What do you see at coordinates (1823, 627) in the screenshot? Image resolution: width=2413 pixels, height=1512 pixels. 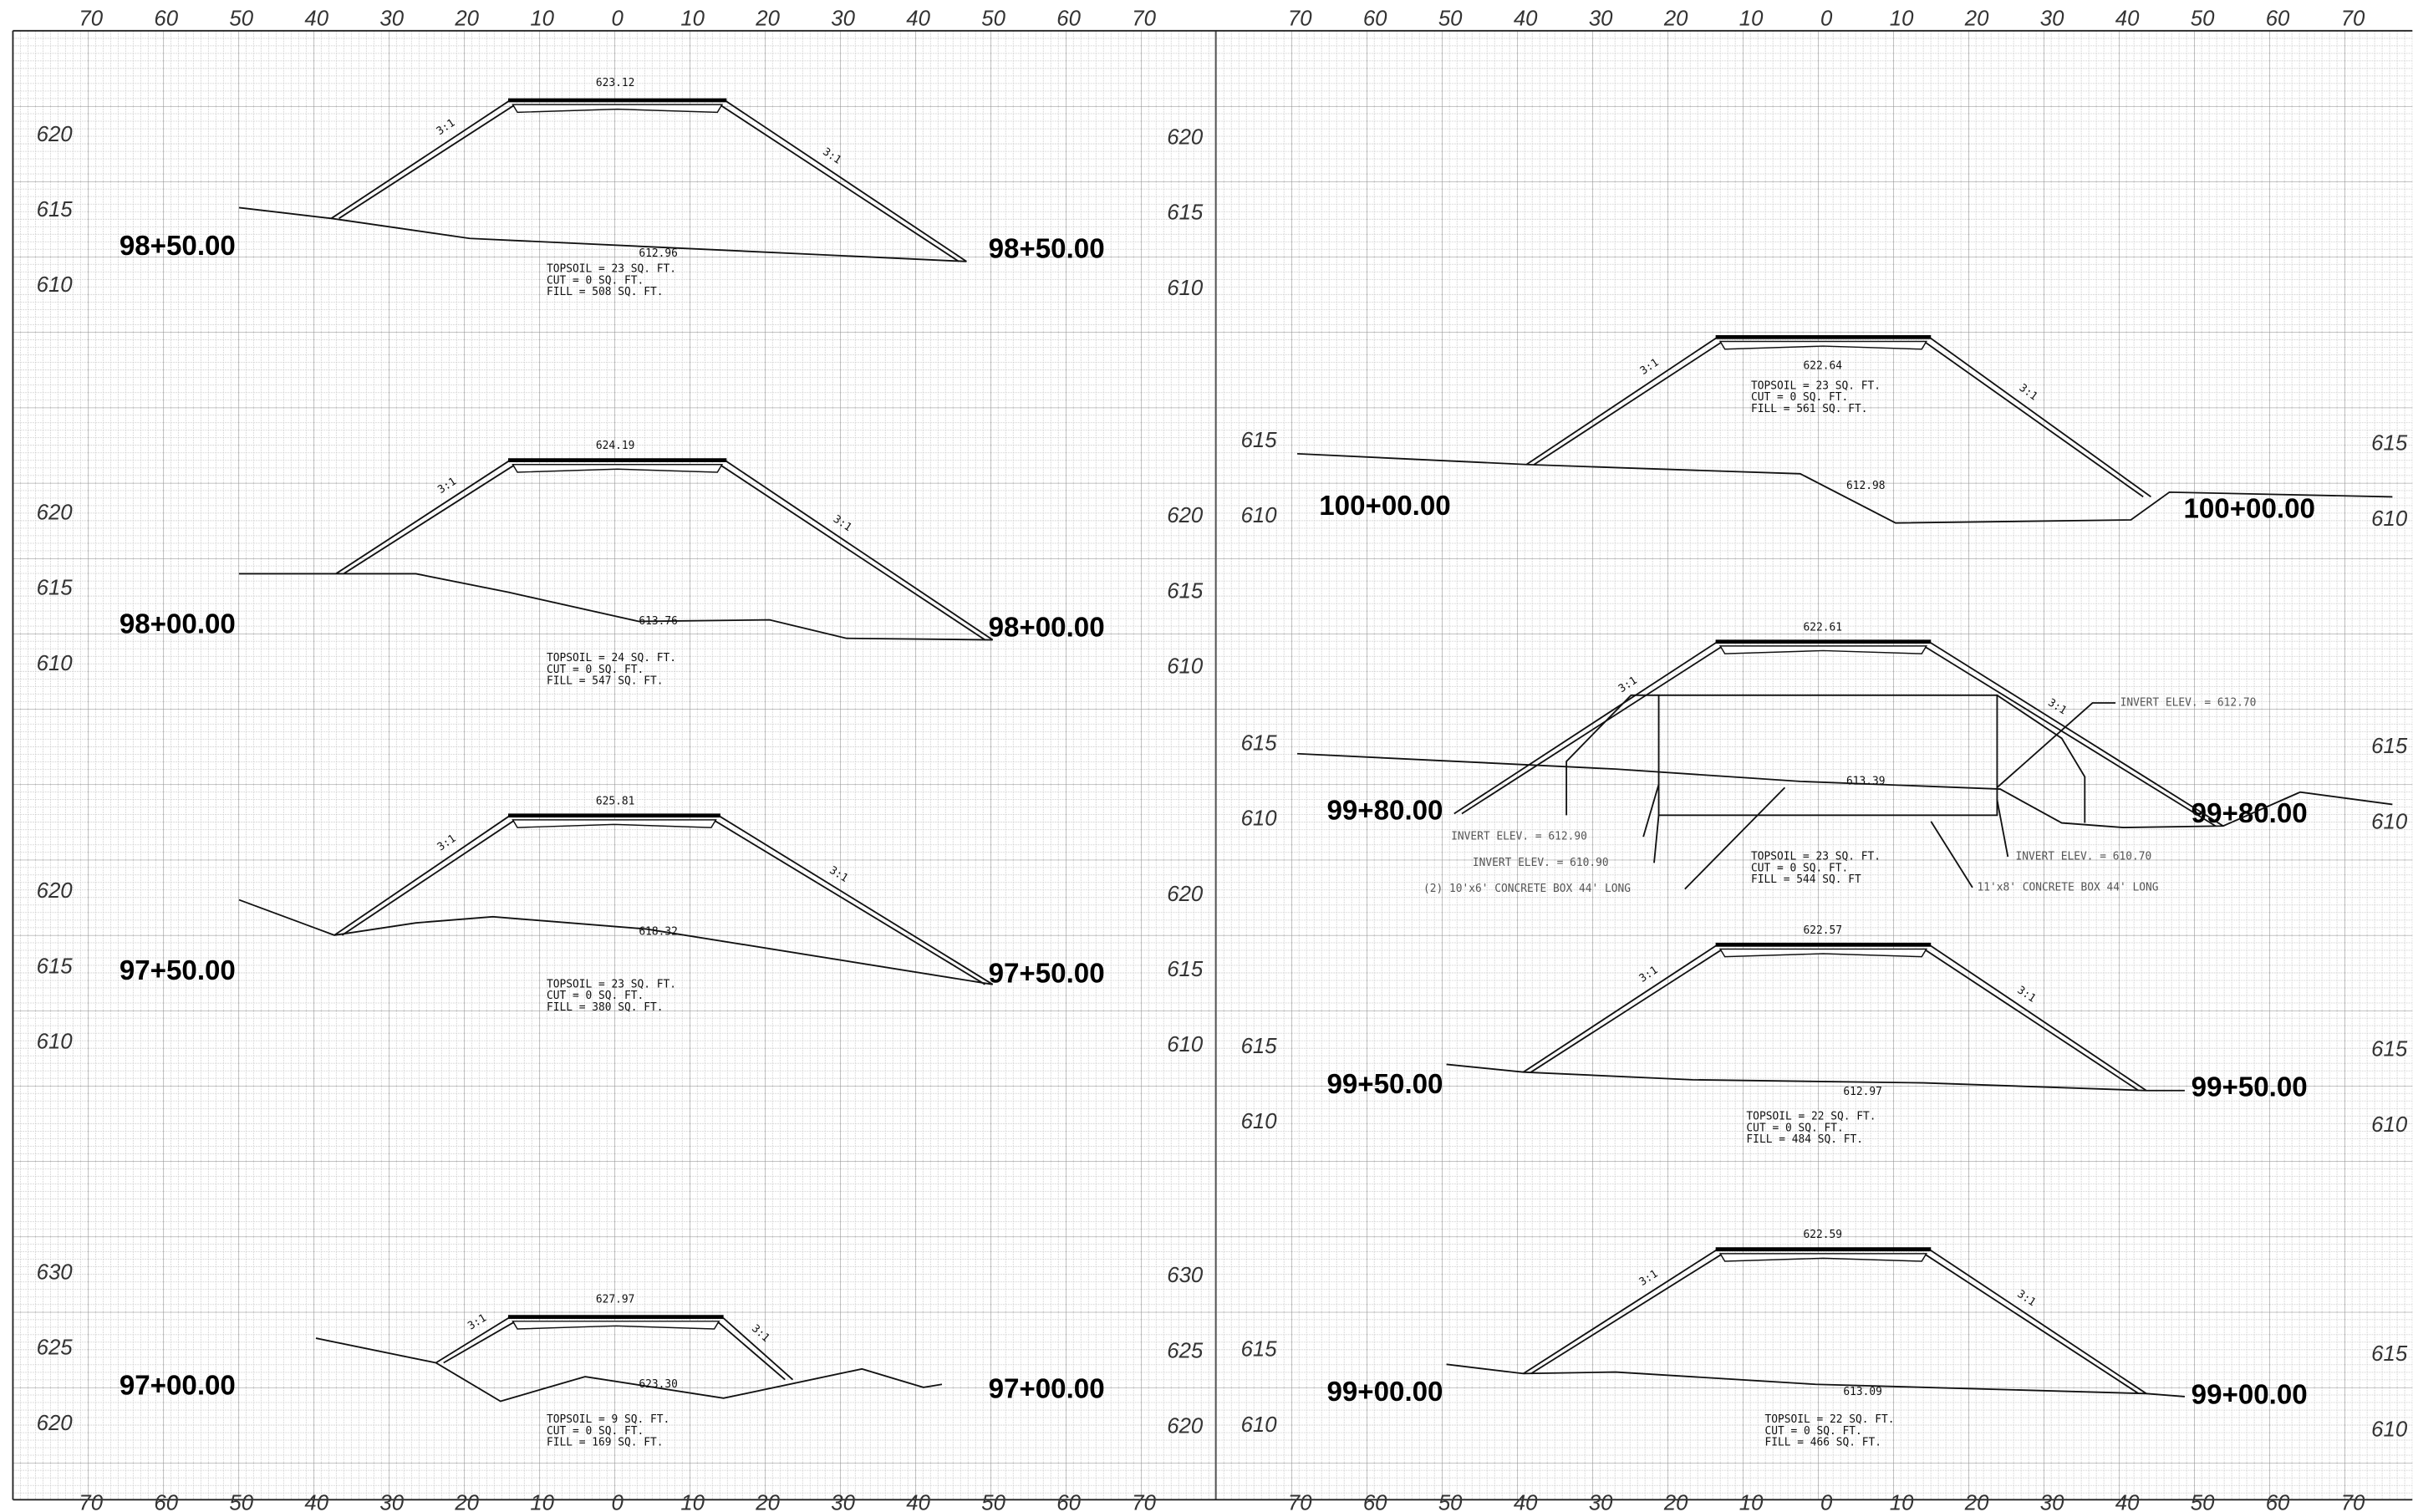 I see `top-elevation: 622.61` at bounding box center [1823, 627].